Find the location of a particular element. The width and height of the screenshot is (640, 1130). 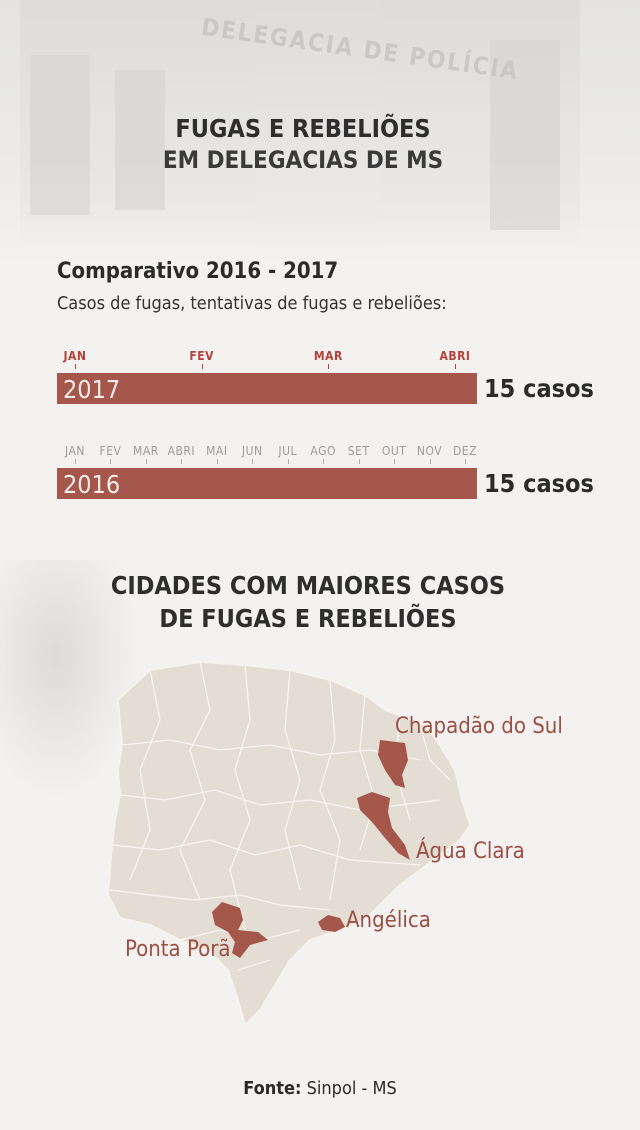

month-label-2016-out: OUT is located at coordinates (394, 451).